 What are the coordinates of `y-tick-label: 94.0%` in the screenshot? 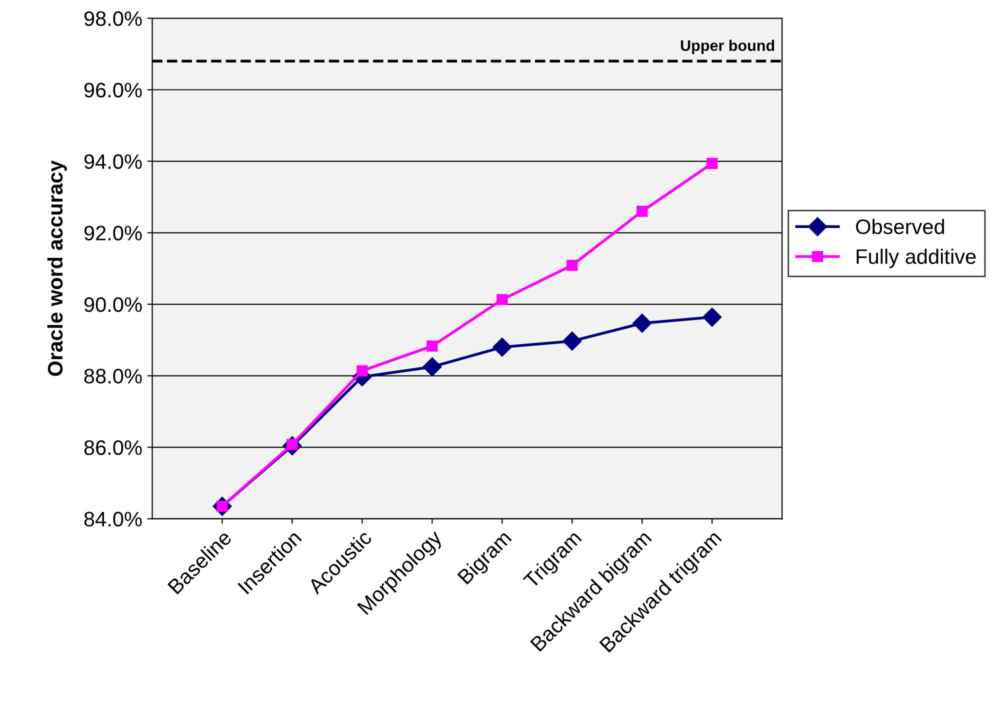 It's located at (113, 162).